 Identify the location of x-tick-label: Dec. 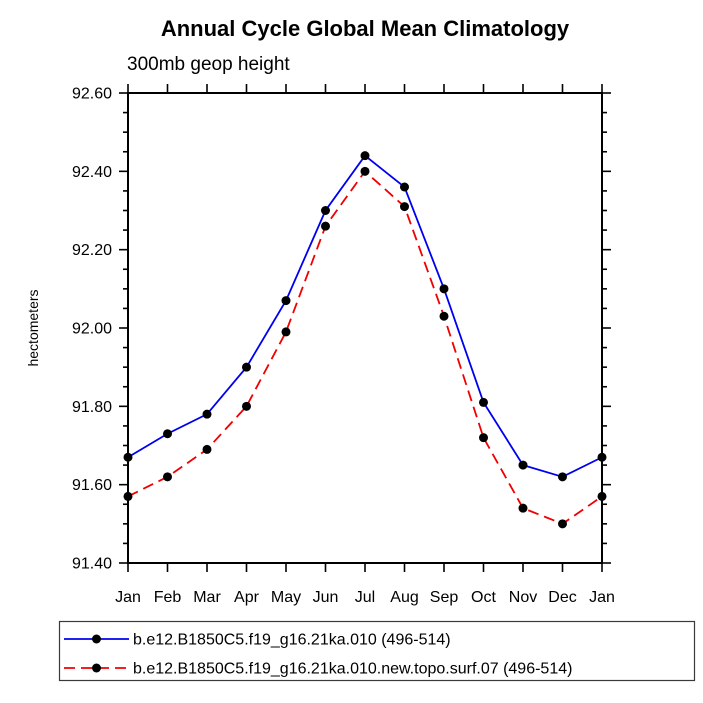
(562, 597).